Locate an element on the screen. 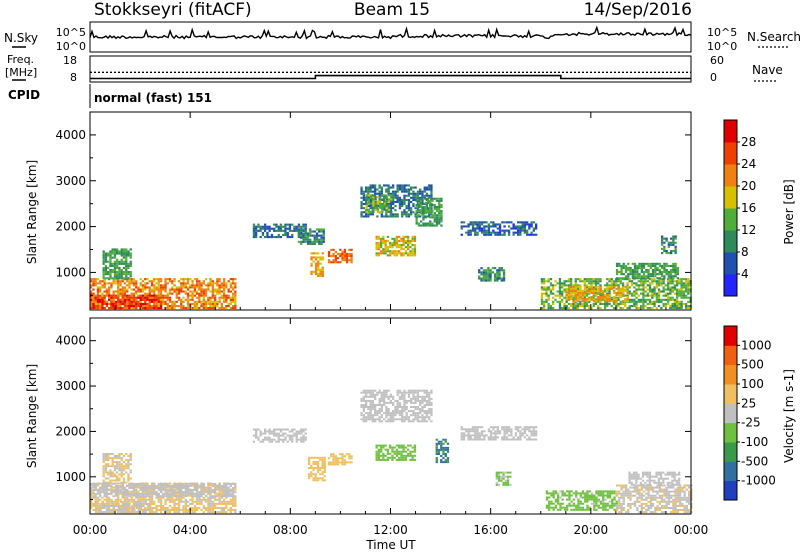 The image size is (800, 554). date-title: 14/Sep/2016 is located at coordinates (638, 10).